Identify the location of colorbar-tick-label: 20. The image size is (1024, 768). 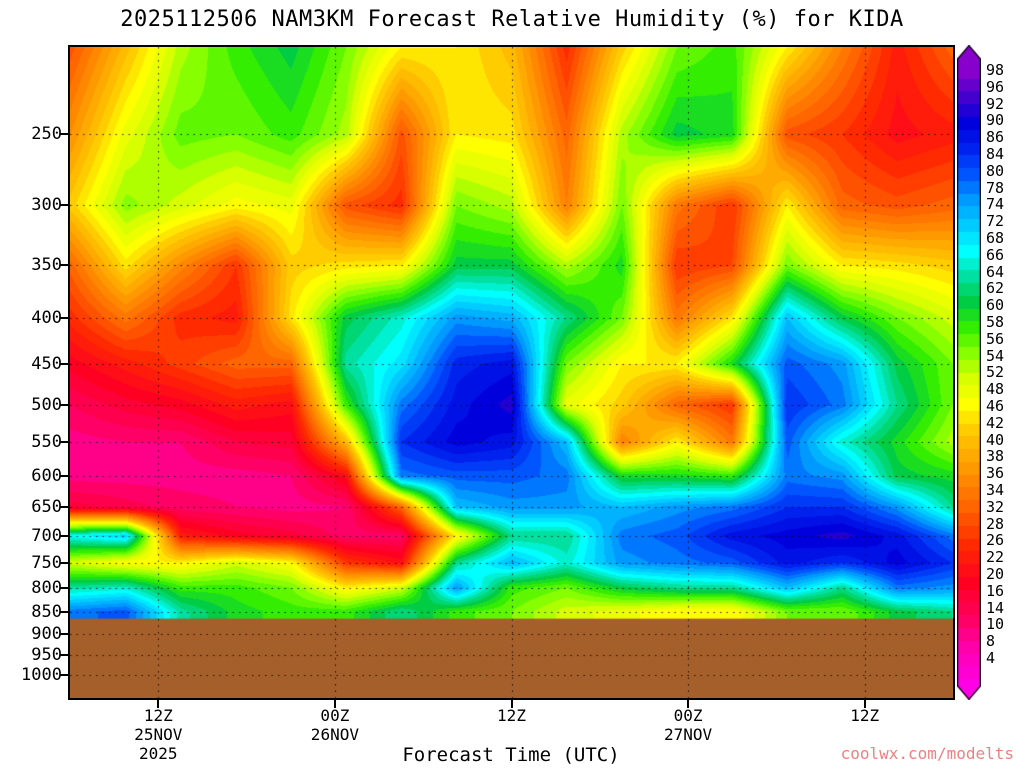
(995, 574).